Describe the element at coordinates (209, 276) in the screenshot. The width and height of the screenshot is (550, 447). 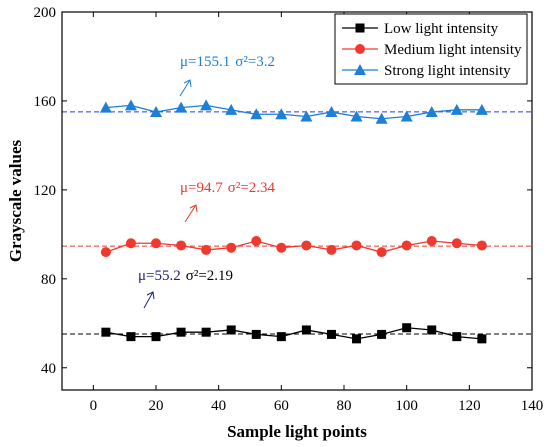
I see `annotation-sigma: σ²=2.19` at that location.